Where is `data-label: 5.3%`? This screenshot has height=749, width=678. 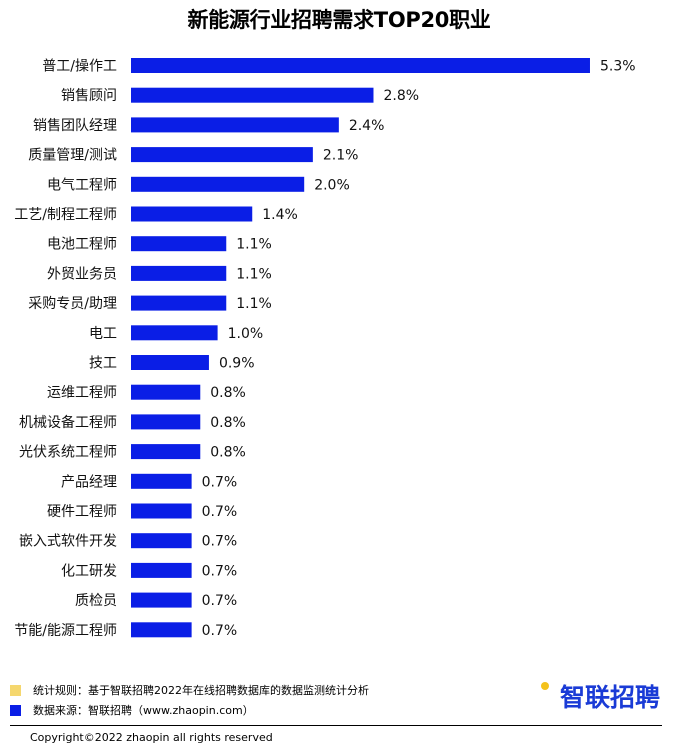
data-label: 5.3% is located at coordinates (618, 67).